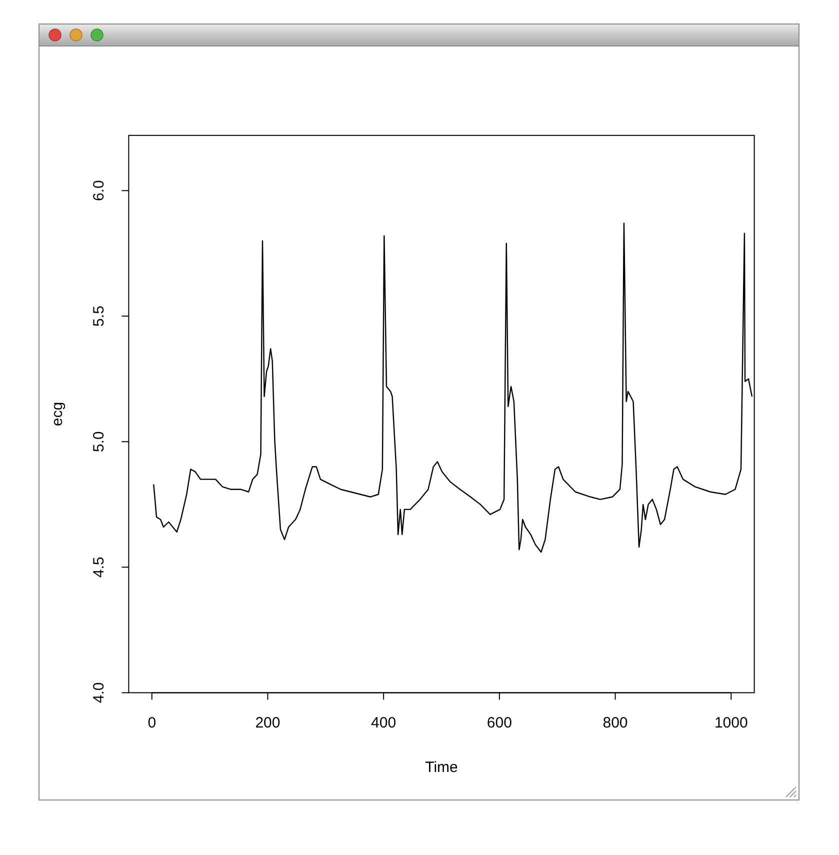 The image size is (839, 855). Describe the element at coordinates (499, 723) in the screenshot. I see `x-tick-label: 600` at that location.